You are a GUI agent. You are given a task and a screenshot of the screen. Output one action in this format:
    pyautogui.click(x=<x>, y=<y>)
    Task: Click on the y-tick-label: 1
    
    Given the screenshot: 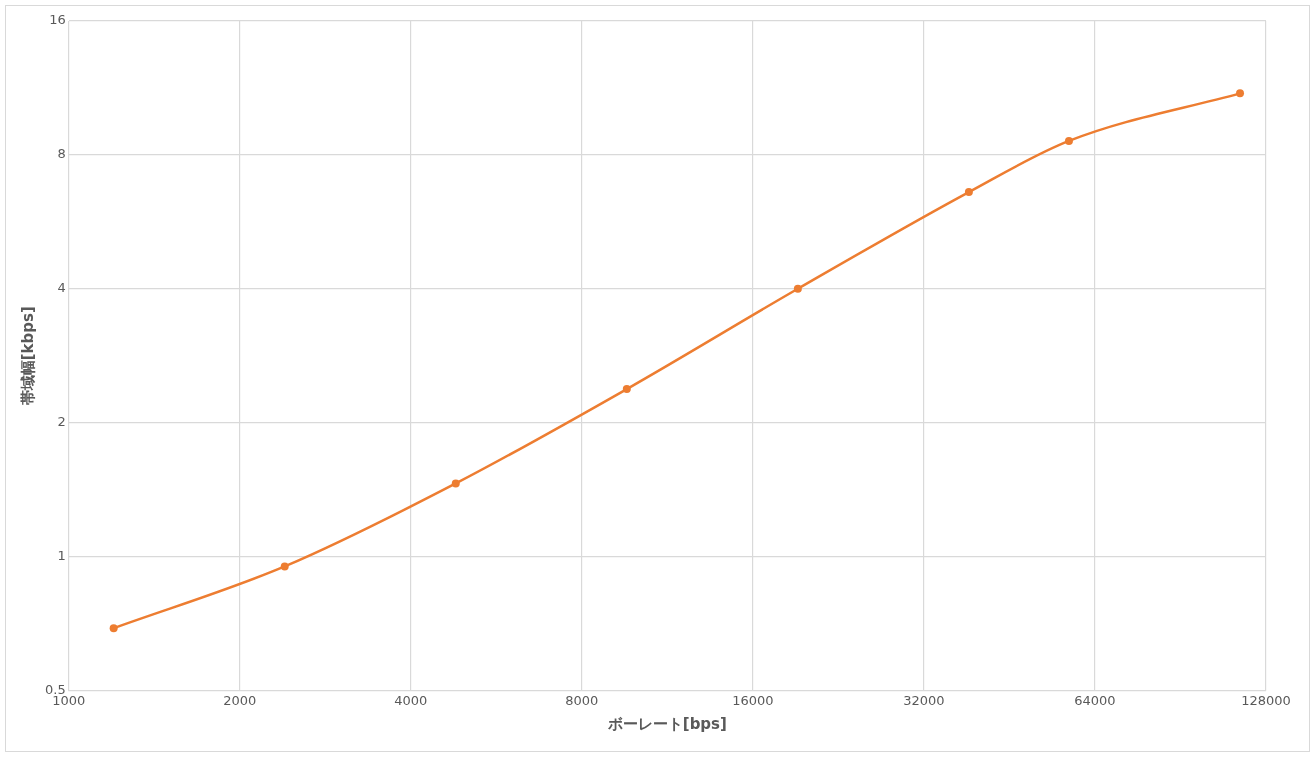 What is the action you would take?
    pyautogui.click(x=61, y=555)
    